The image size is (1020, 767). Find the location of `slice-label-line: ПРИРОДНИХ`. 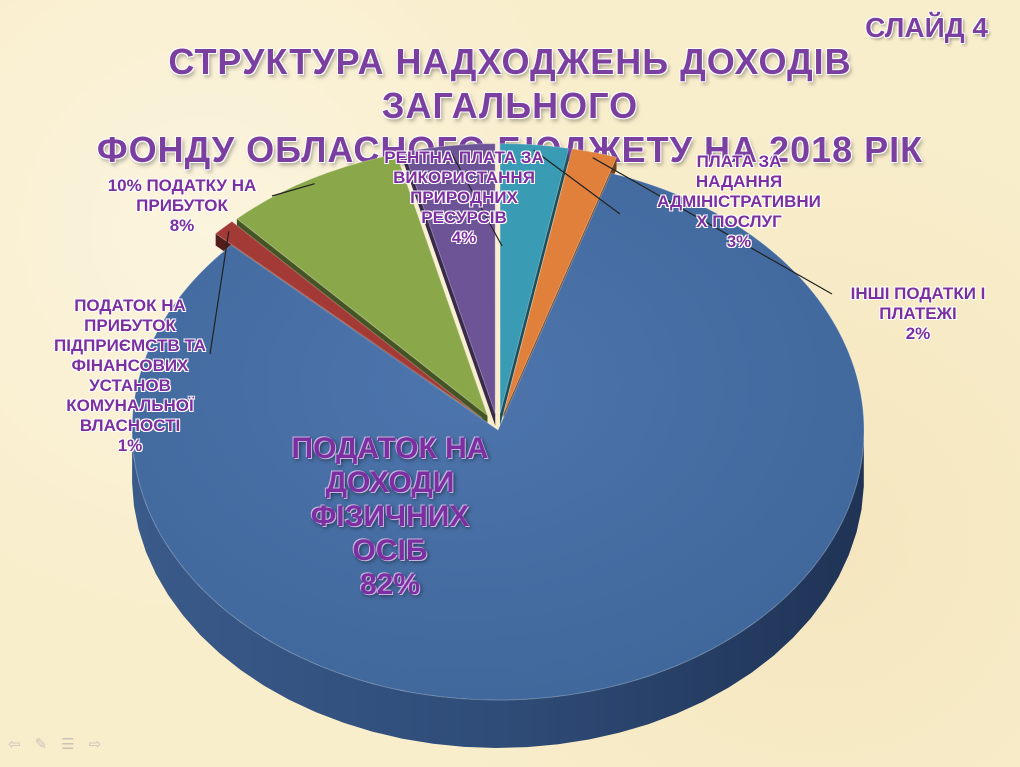

slice-label-line: ПРИРОДНИХ is located at coordinates (464, 197).